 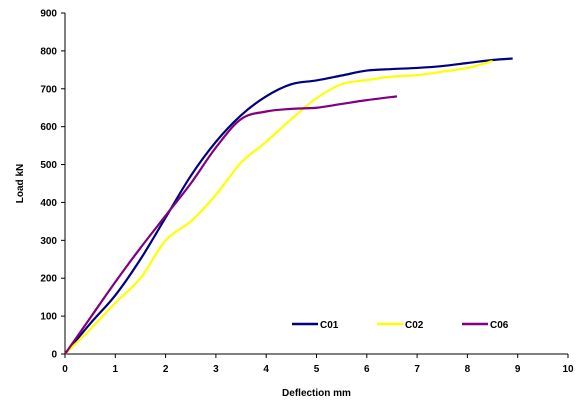 I want to click on x-tick-label: 10, so click(x=568, y=369).